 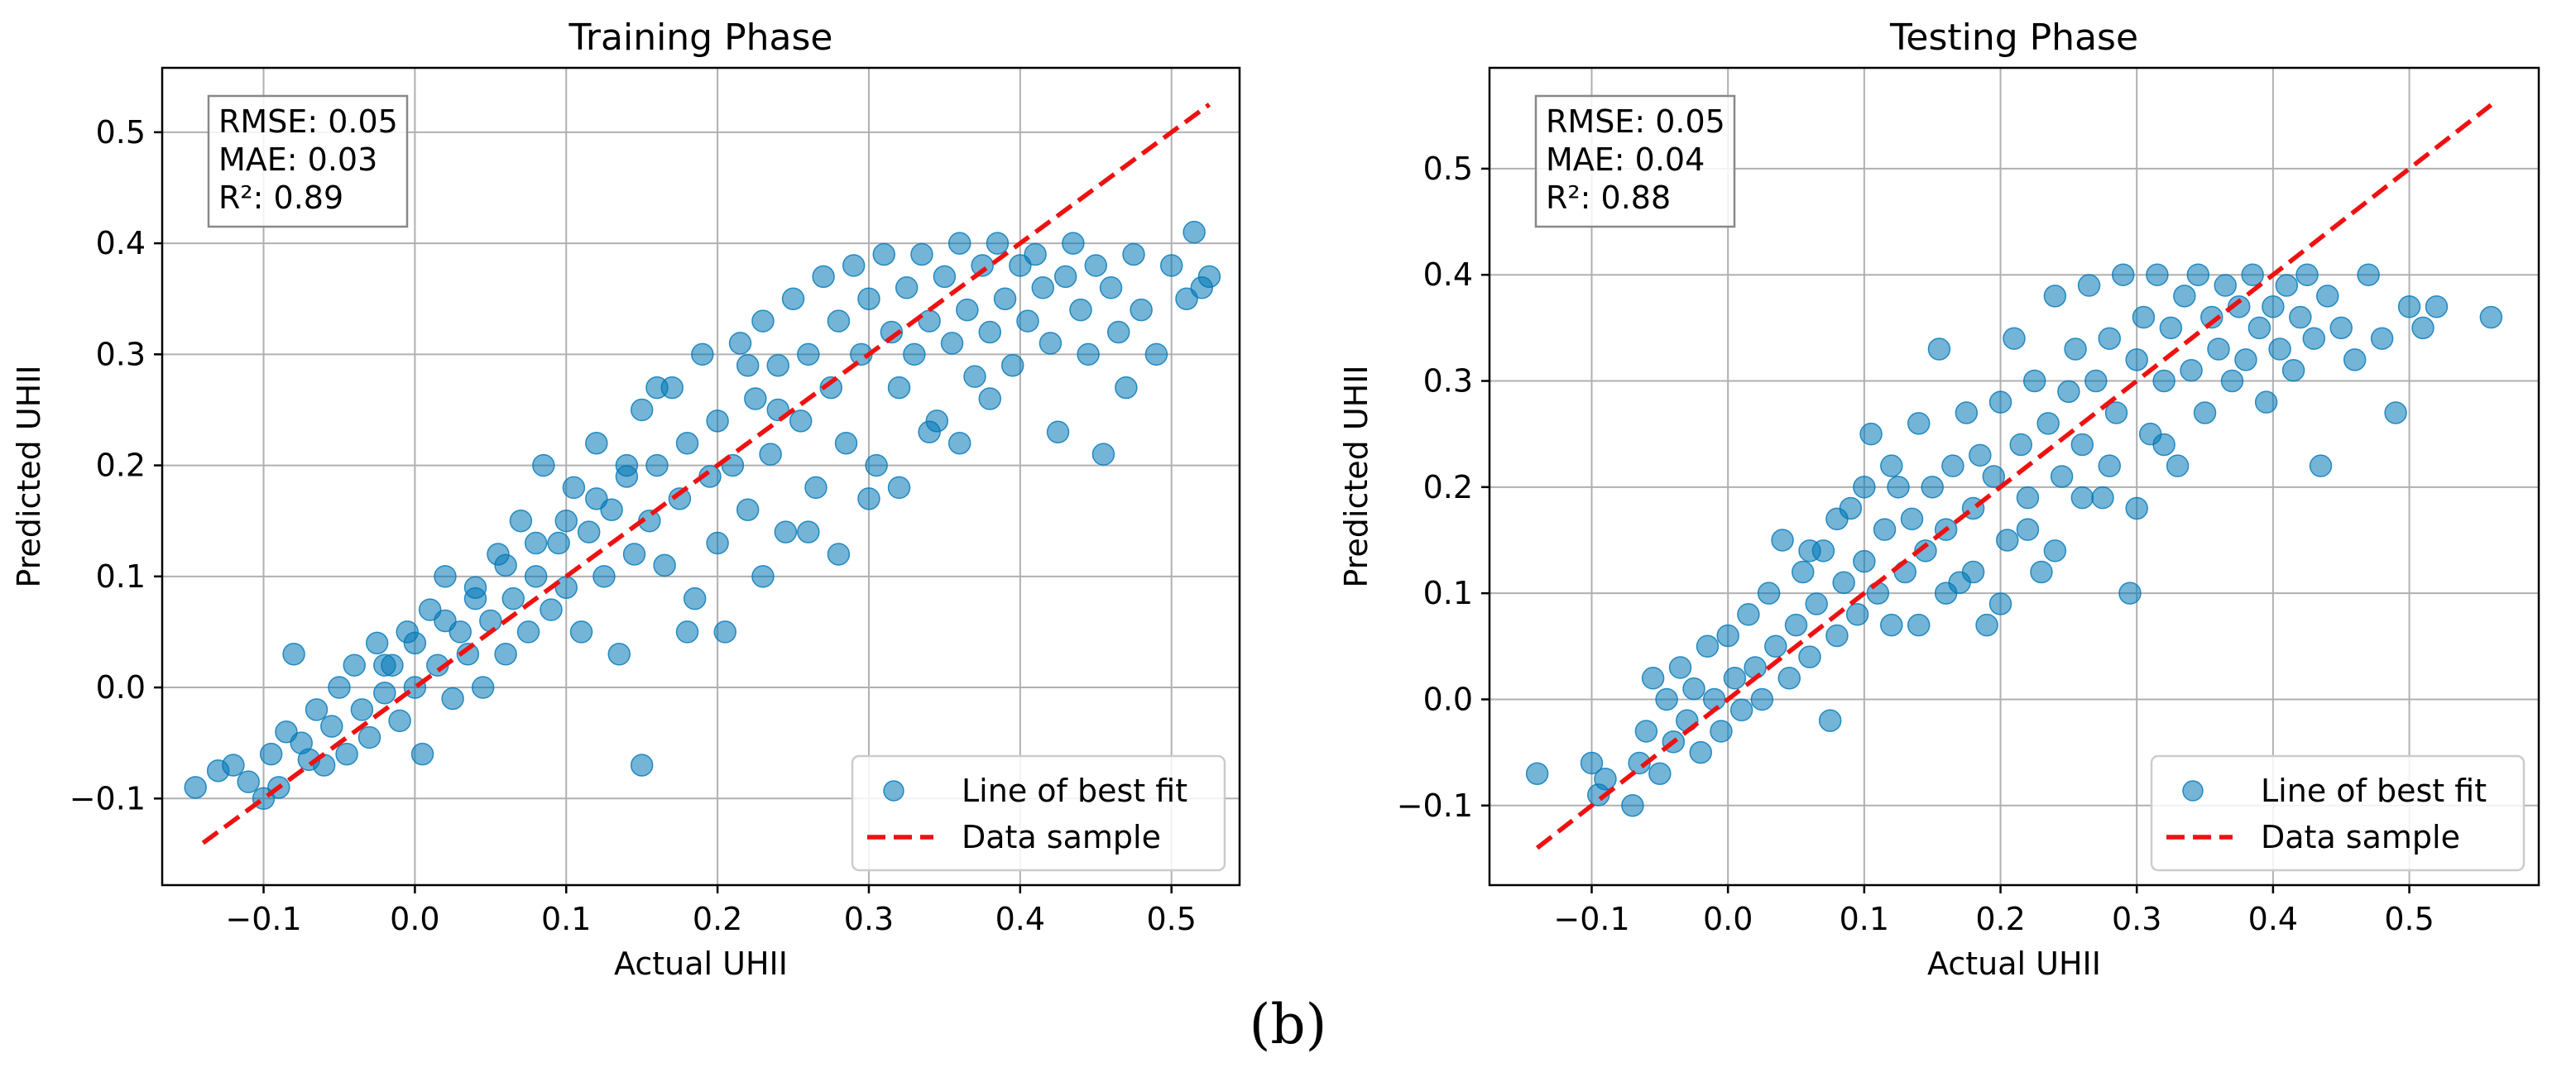 I want to click on x-tick-label: 0.0, so click(x=415, y=919).